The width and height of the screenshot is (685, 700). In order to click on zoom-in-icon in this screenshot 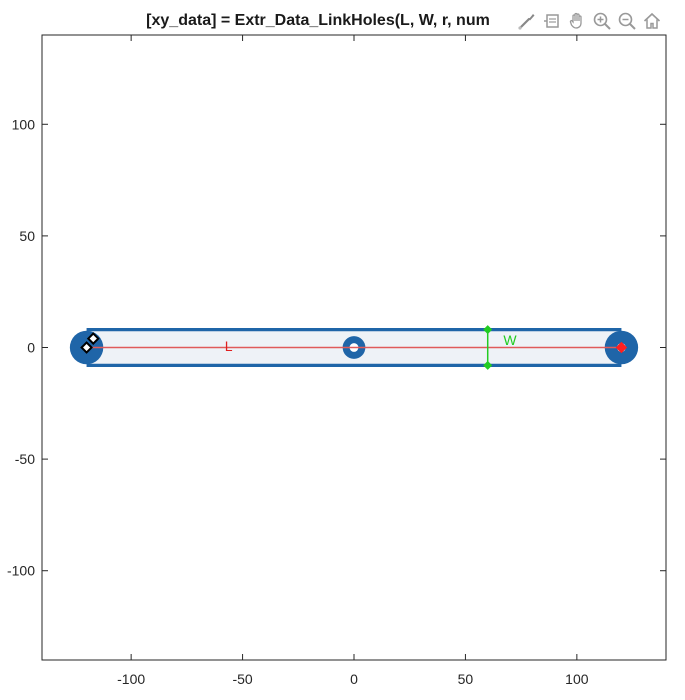, I will do `click(602, 21)`.